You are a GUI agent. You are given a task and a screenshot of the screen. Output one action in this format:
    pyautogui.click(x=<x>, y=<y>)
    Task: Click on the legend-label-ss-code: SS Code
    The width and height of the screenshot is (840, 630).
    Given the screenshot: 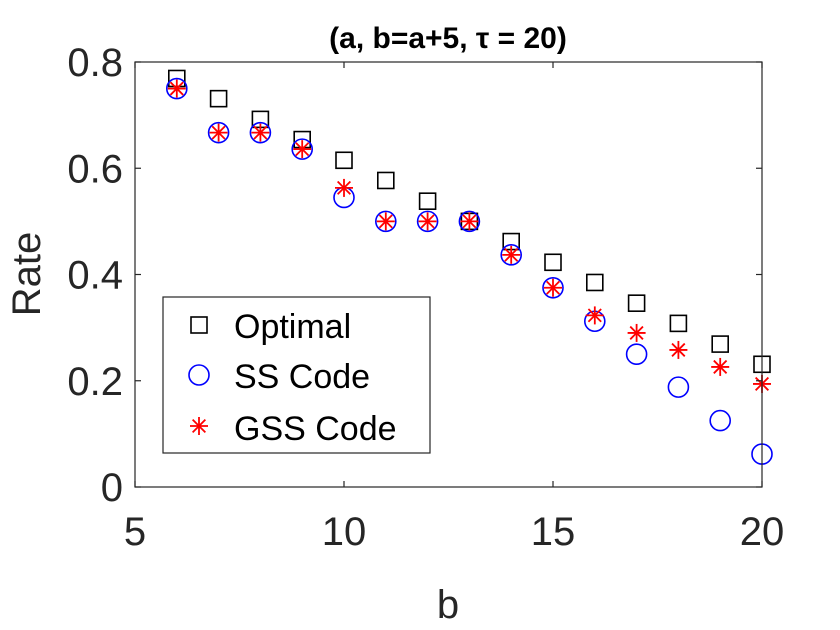 What is the action you would take?
    pyautogui.click(x=302, y=377)
    